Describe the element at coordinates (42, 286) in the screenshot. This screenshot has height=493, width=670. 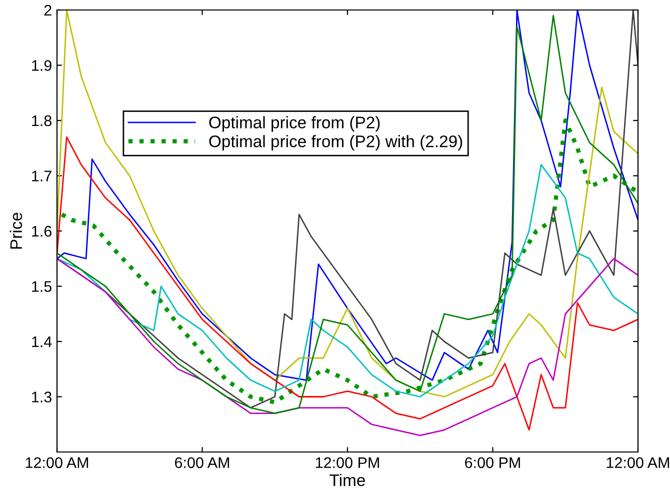
I see `y-tick-label: 1.5` at that location.